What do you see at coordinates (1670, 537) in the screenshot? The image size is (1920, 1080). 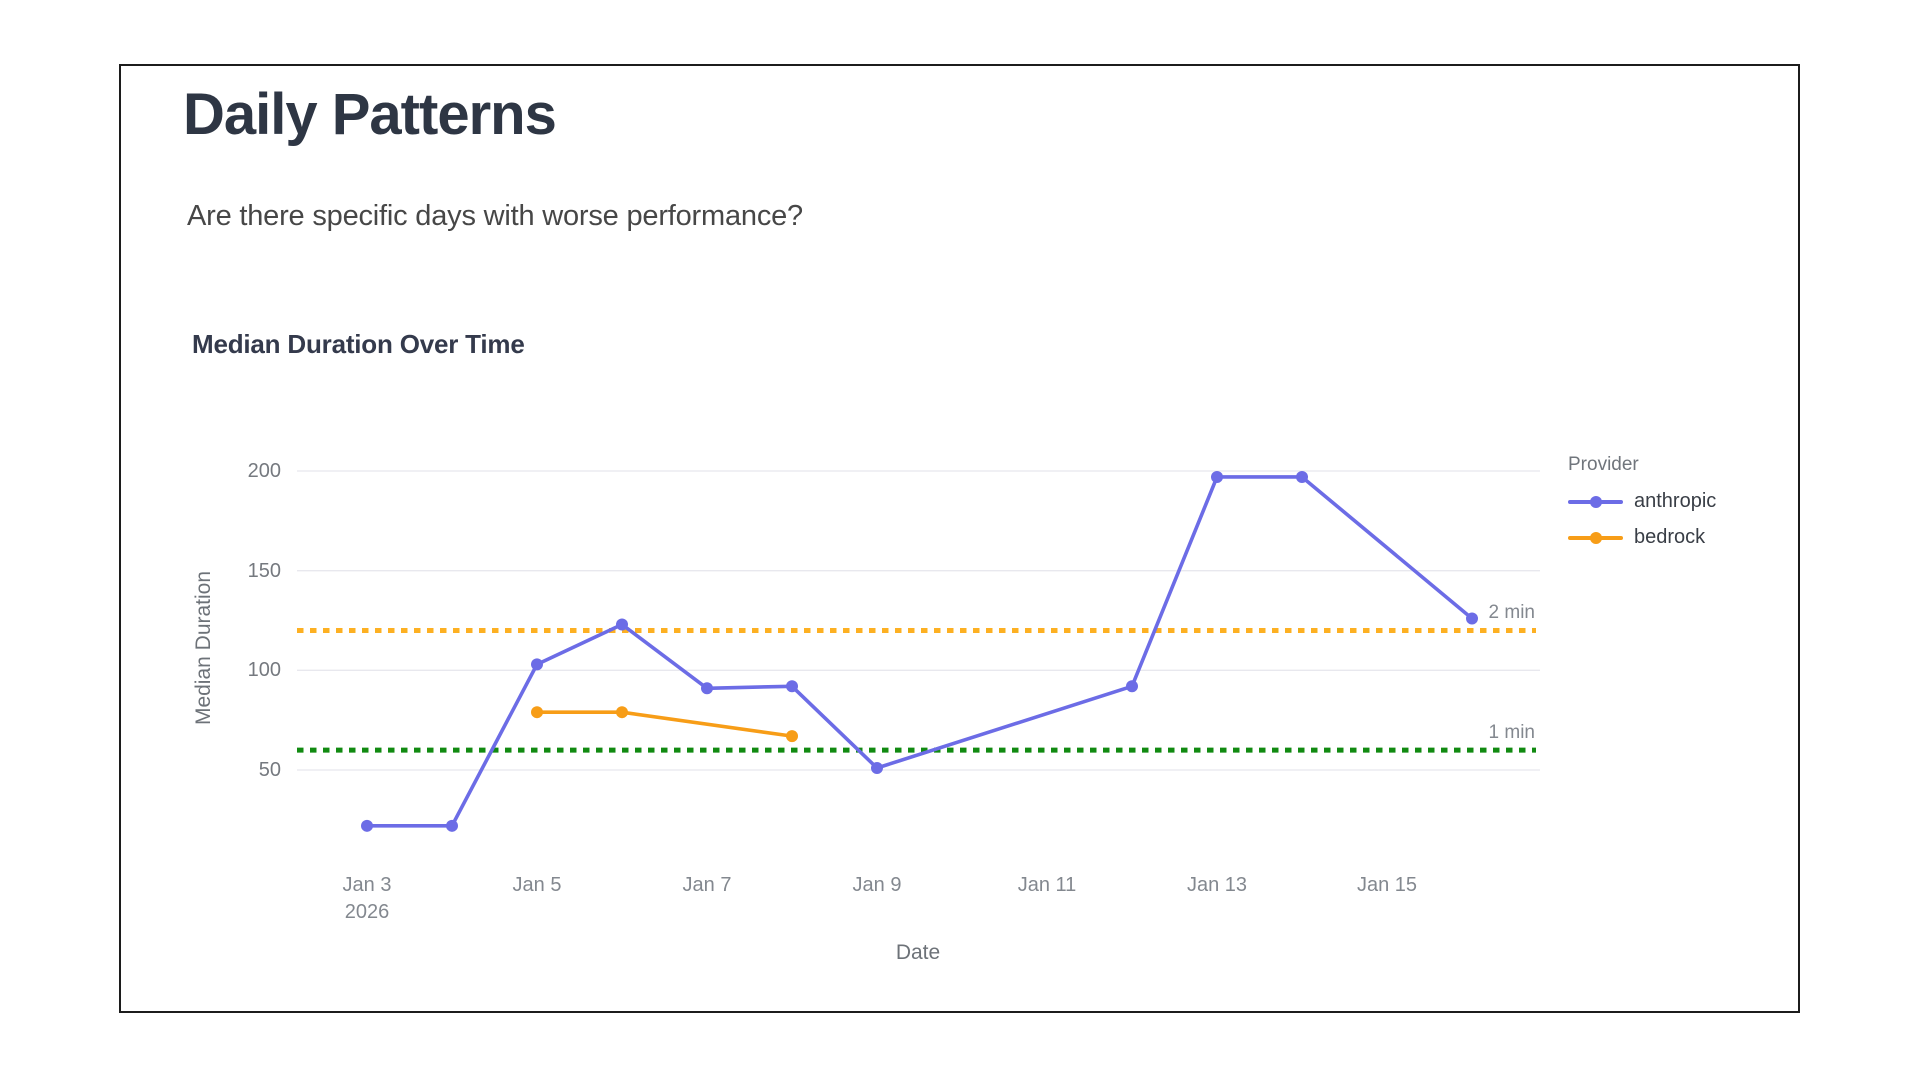 I see `legend-label-bedrock: bedrock` at bounding box center [1670, 537].